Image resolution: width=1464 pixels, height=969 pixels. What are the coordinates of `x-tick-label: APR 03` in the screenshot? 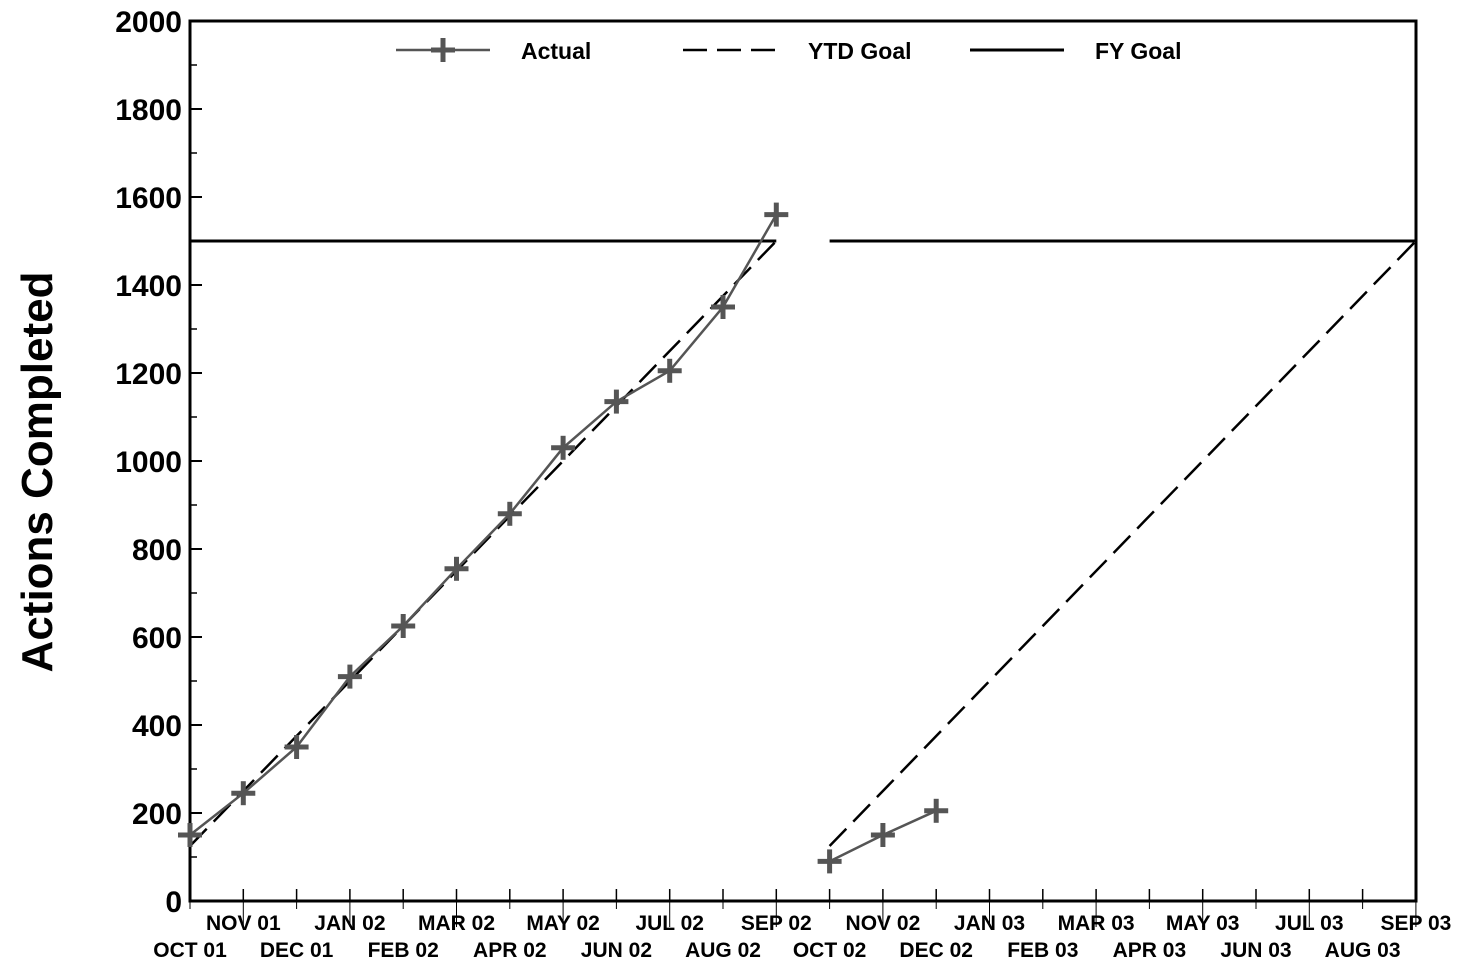 It's located at (1150, 950).